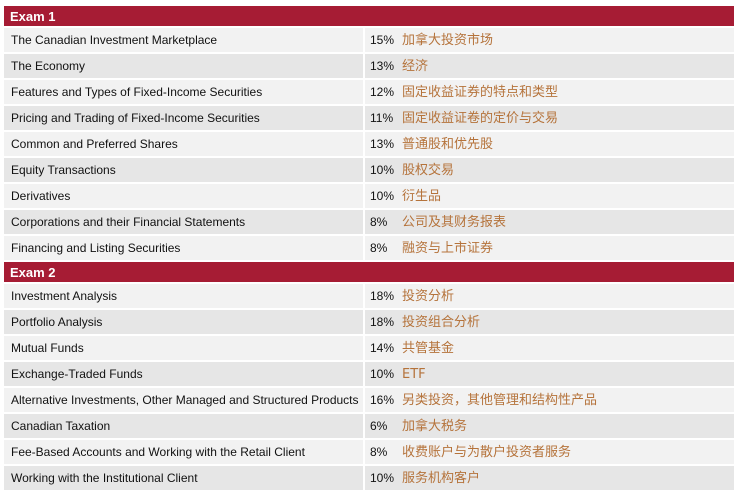 The image size is (738, 504). I want to click on table-row: Investment Analysis 18% 投资分析, so click(369, 297).